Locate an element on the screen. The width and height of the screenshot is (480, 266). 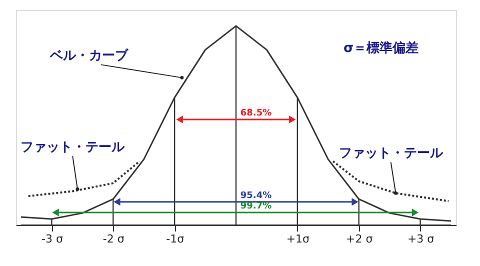
x-tick-label: +3 σ is located at coordinates (420, 239).